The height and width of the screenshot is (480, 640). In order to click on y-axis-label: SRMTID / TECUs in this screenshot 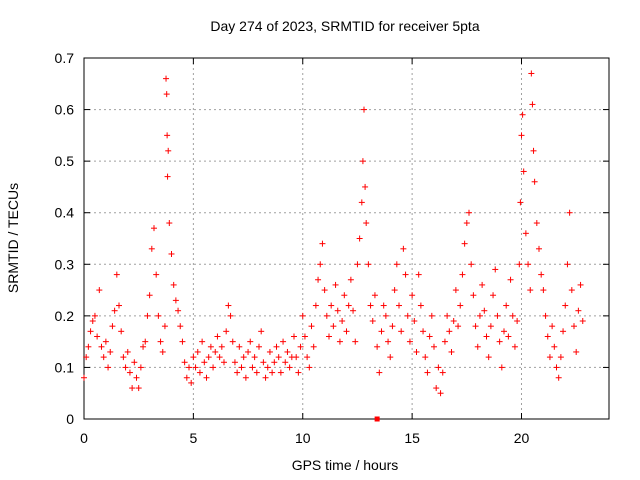, I will do `click(13, 238)`.